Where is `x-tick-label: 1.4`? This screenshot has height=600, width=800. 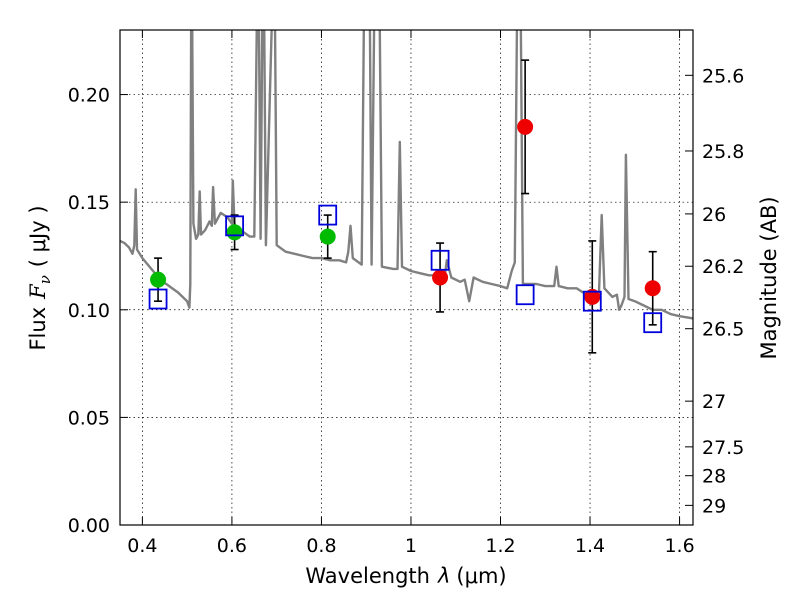 x-tick-label: 1.4 is located at coordinates (590, 546).